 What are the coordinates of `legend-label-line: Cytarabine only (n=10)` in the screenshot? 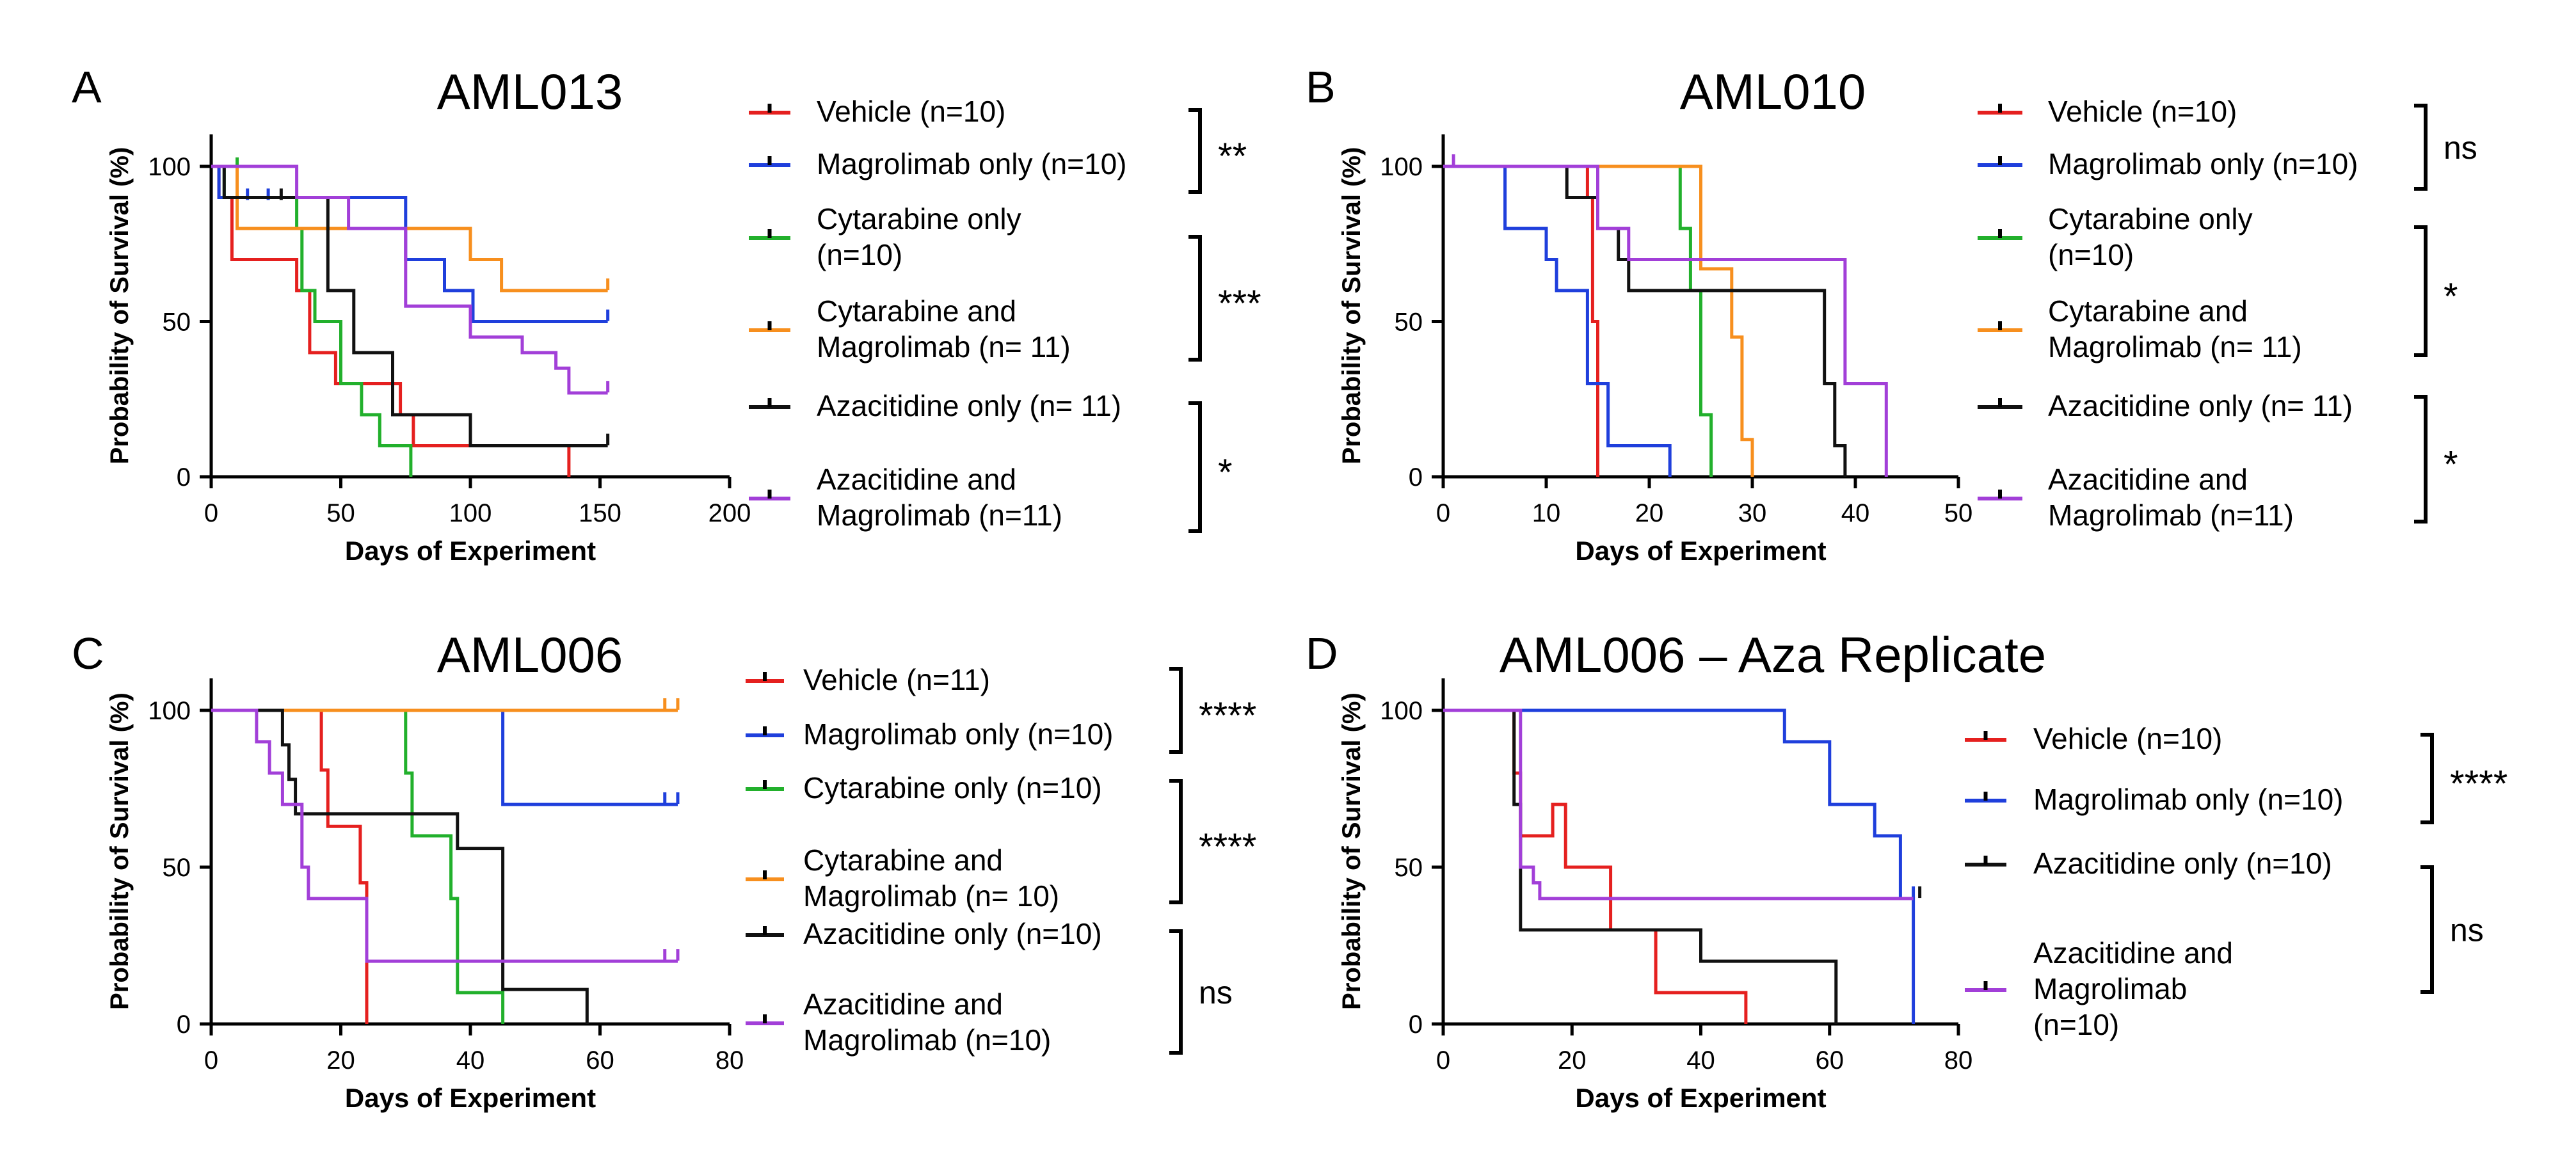 It's located at (952, 788).